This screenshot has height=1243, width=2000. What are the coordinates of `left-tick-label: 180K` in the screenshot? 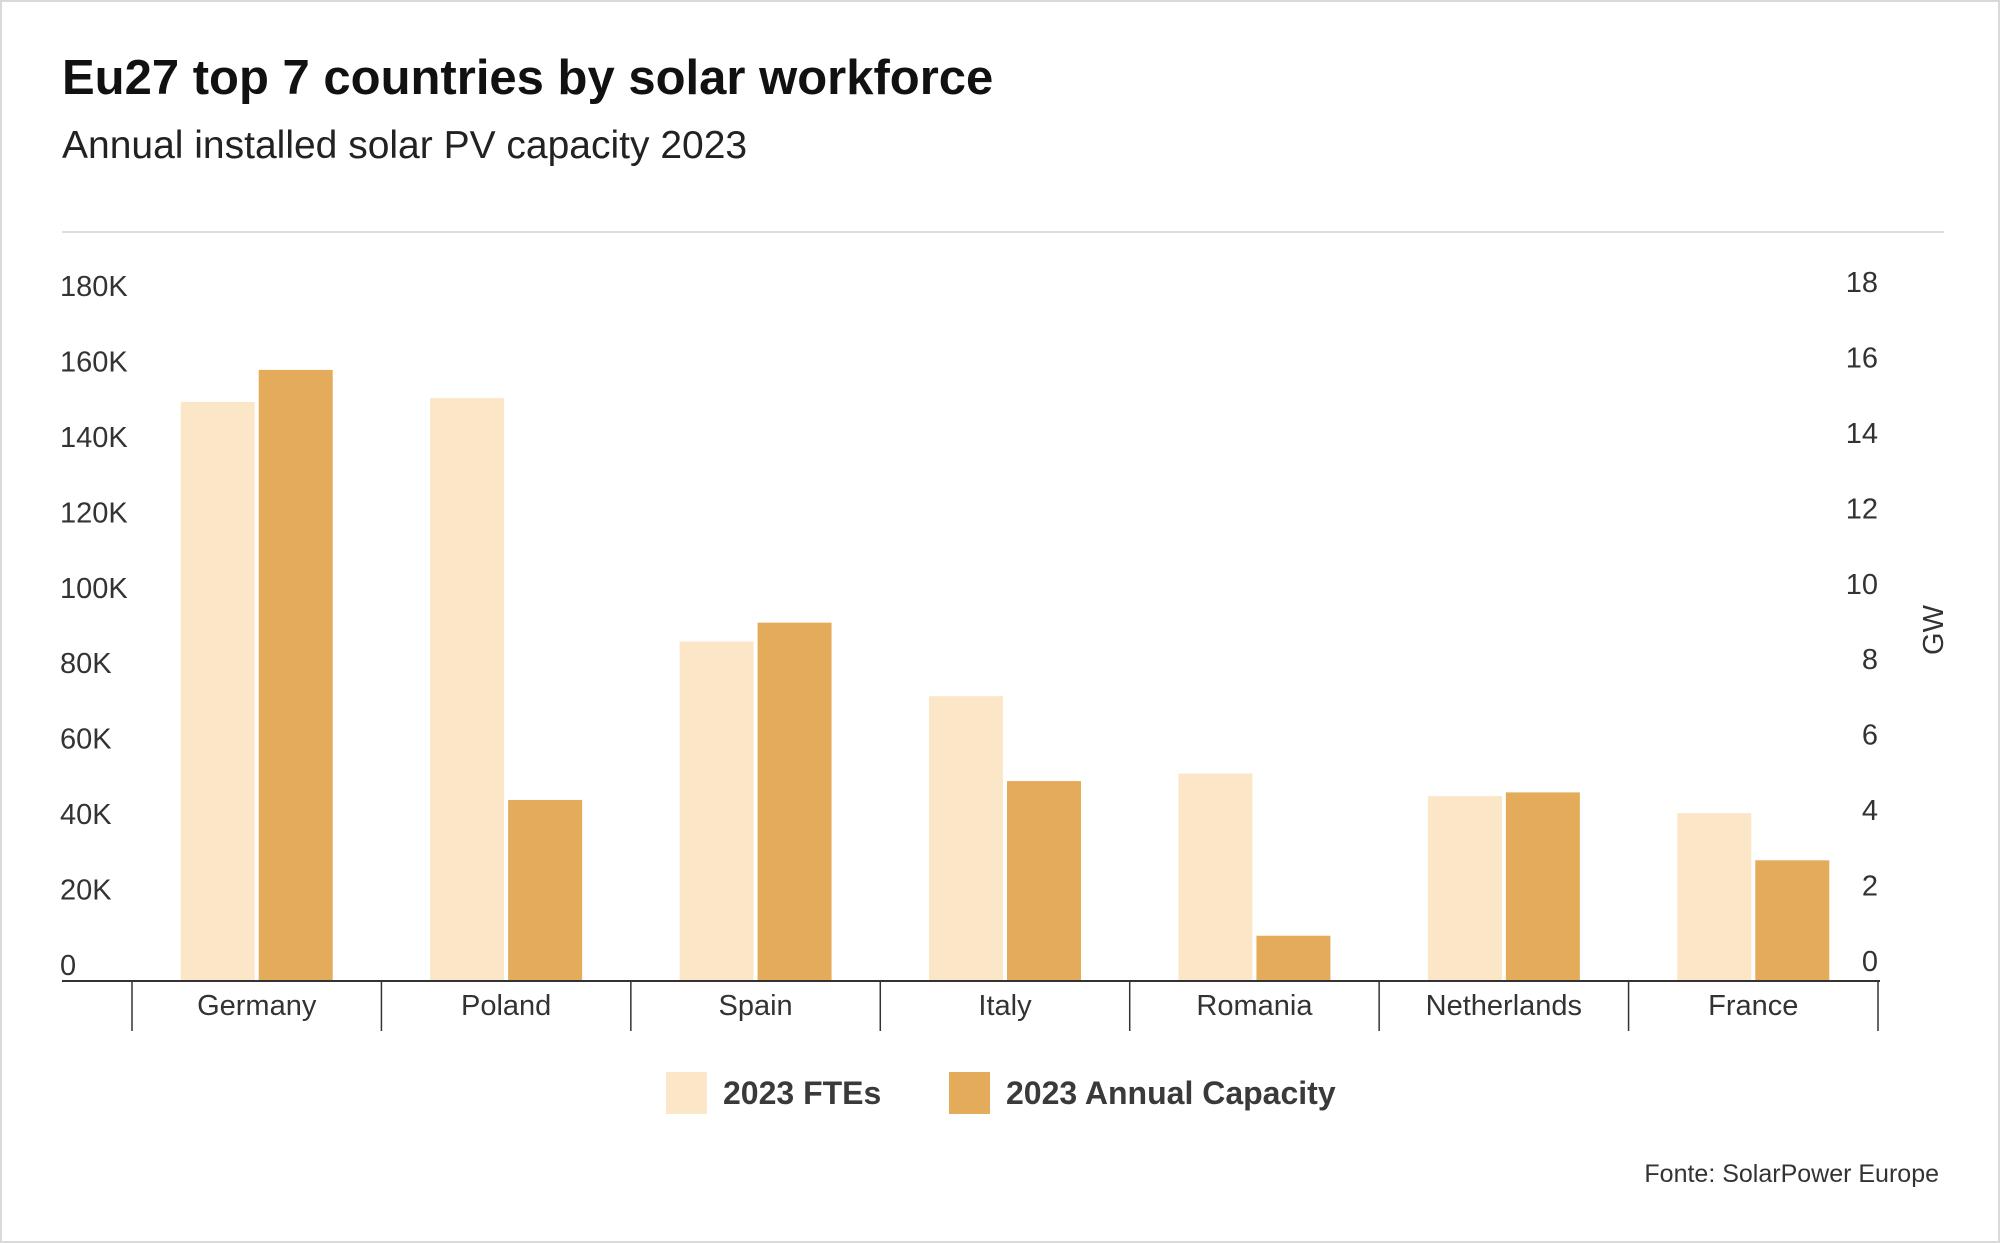 It's located at (94, 287).